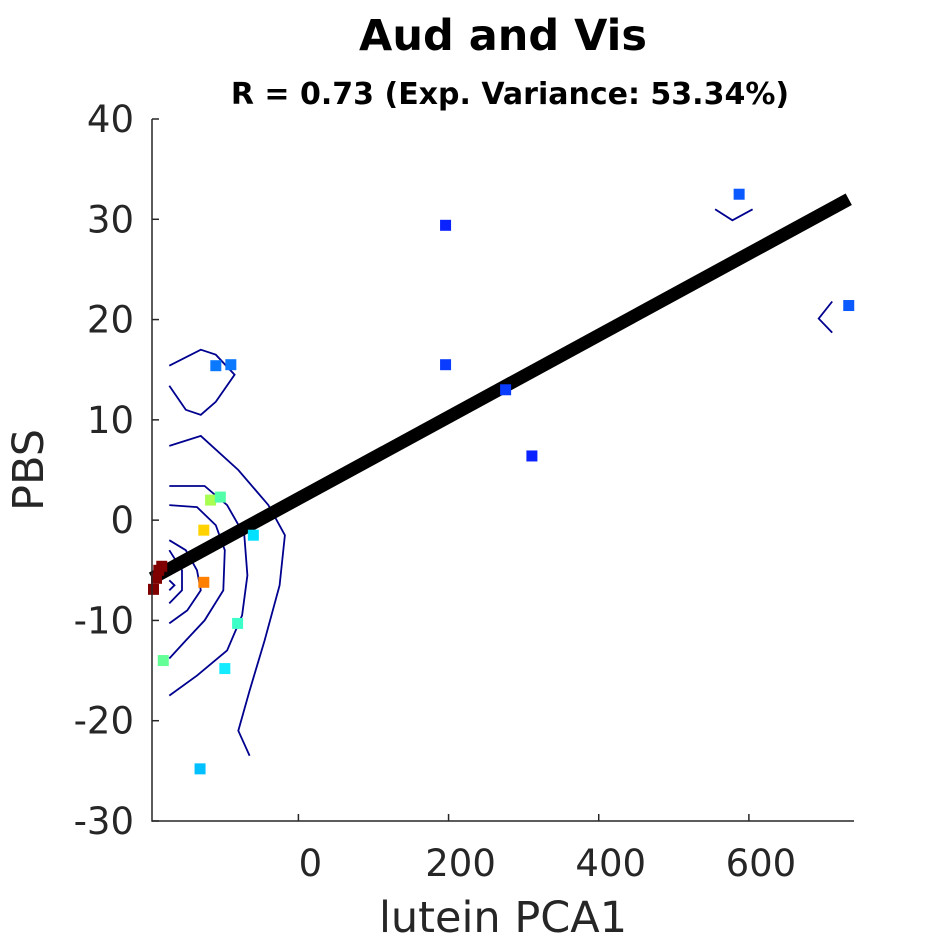  I want to click on x-tick-label: 400, so click(610, 863).